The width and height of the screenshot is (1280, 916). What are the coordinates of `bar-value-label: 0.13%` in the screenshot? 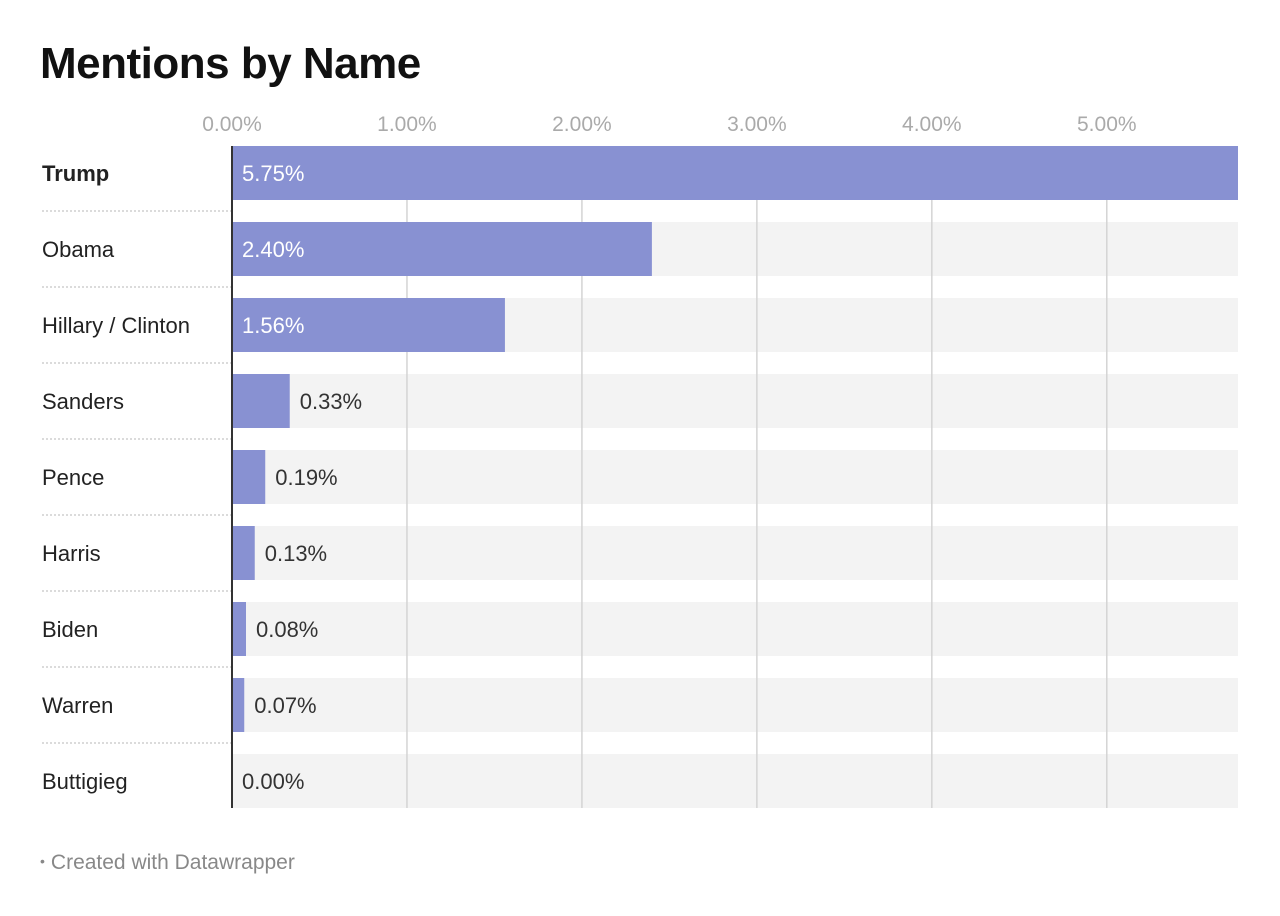 It's located at (296, 553).